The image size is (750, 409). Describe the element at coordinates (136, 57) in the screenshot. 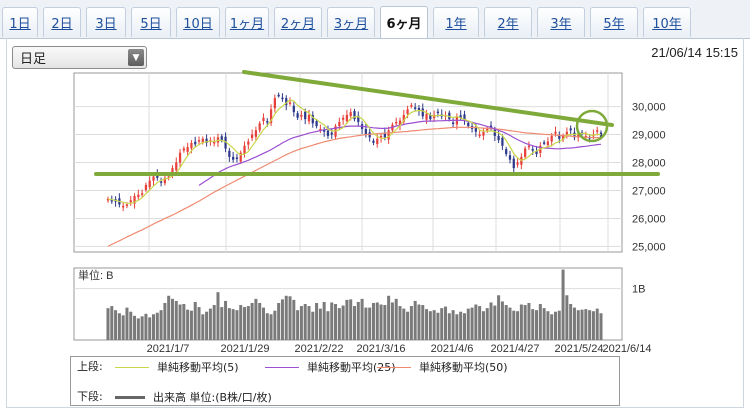

I see `chevron-down-icon: ▼` at that location.